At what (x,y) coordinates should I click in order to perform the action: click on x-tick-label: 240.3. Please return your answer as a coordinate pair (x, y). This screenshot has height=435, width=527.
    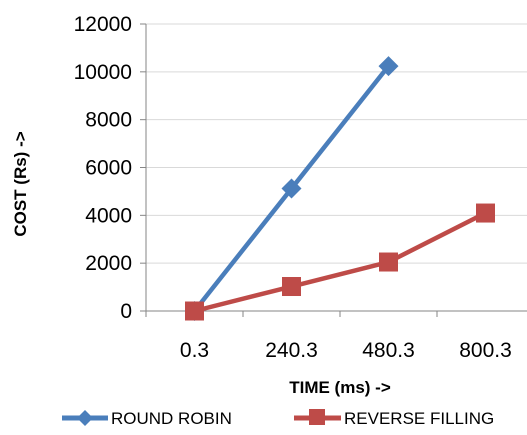
    Looking at the image, I should click on (291, 350).